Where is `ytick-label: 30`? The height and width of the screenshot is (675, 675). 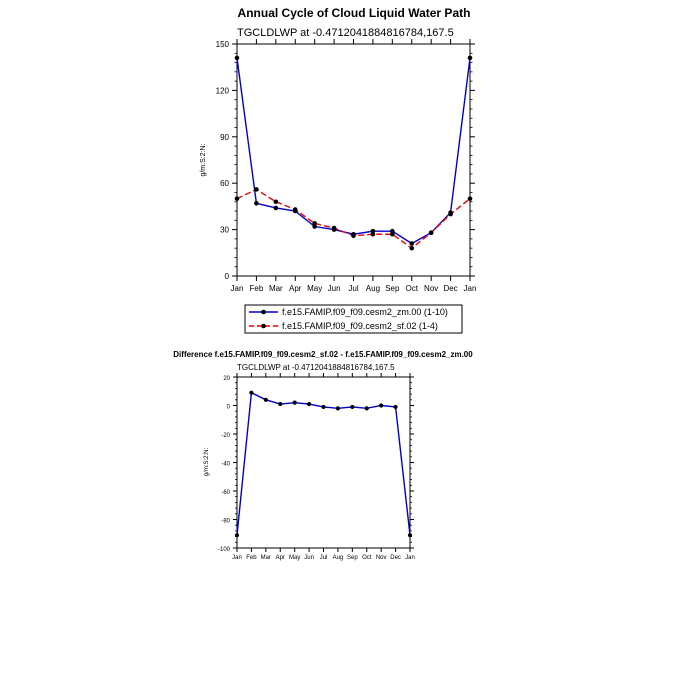
ytick-label: 30 is located at coordinates (224, 230).